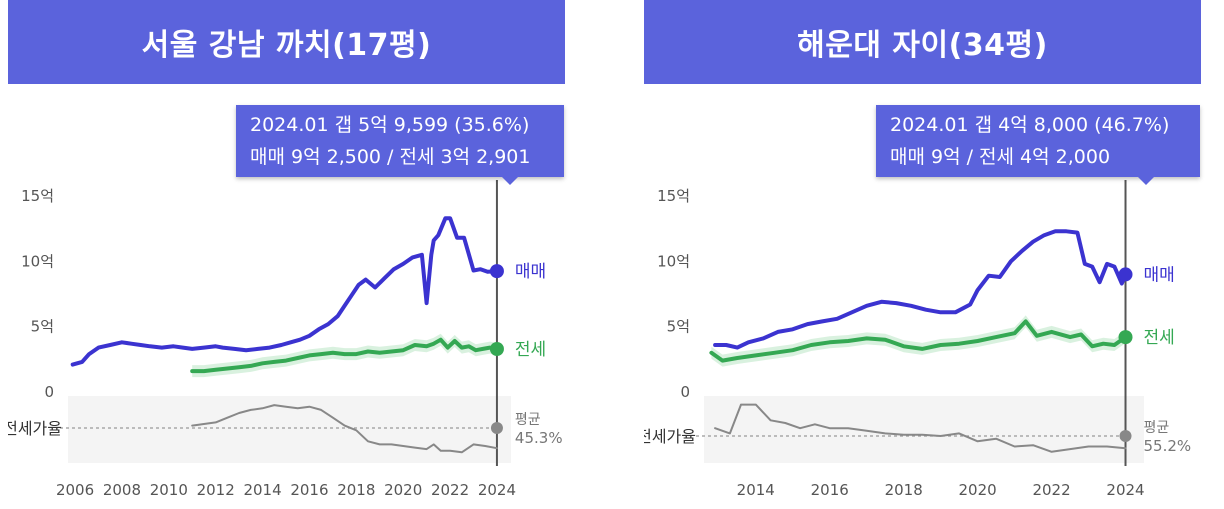 Image resolution: width=1224 pixels, height=509 pixels. I want to click on tooltip-line-prices: 매매 9억 / 전세 4억 2,000, so click(1000, 157).